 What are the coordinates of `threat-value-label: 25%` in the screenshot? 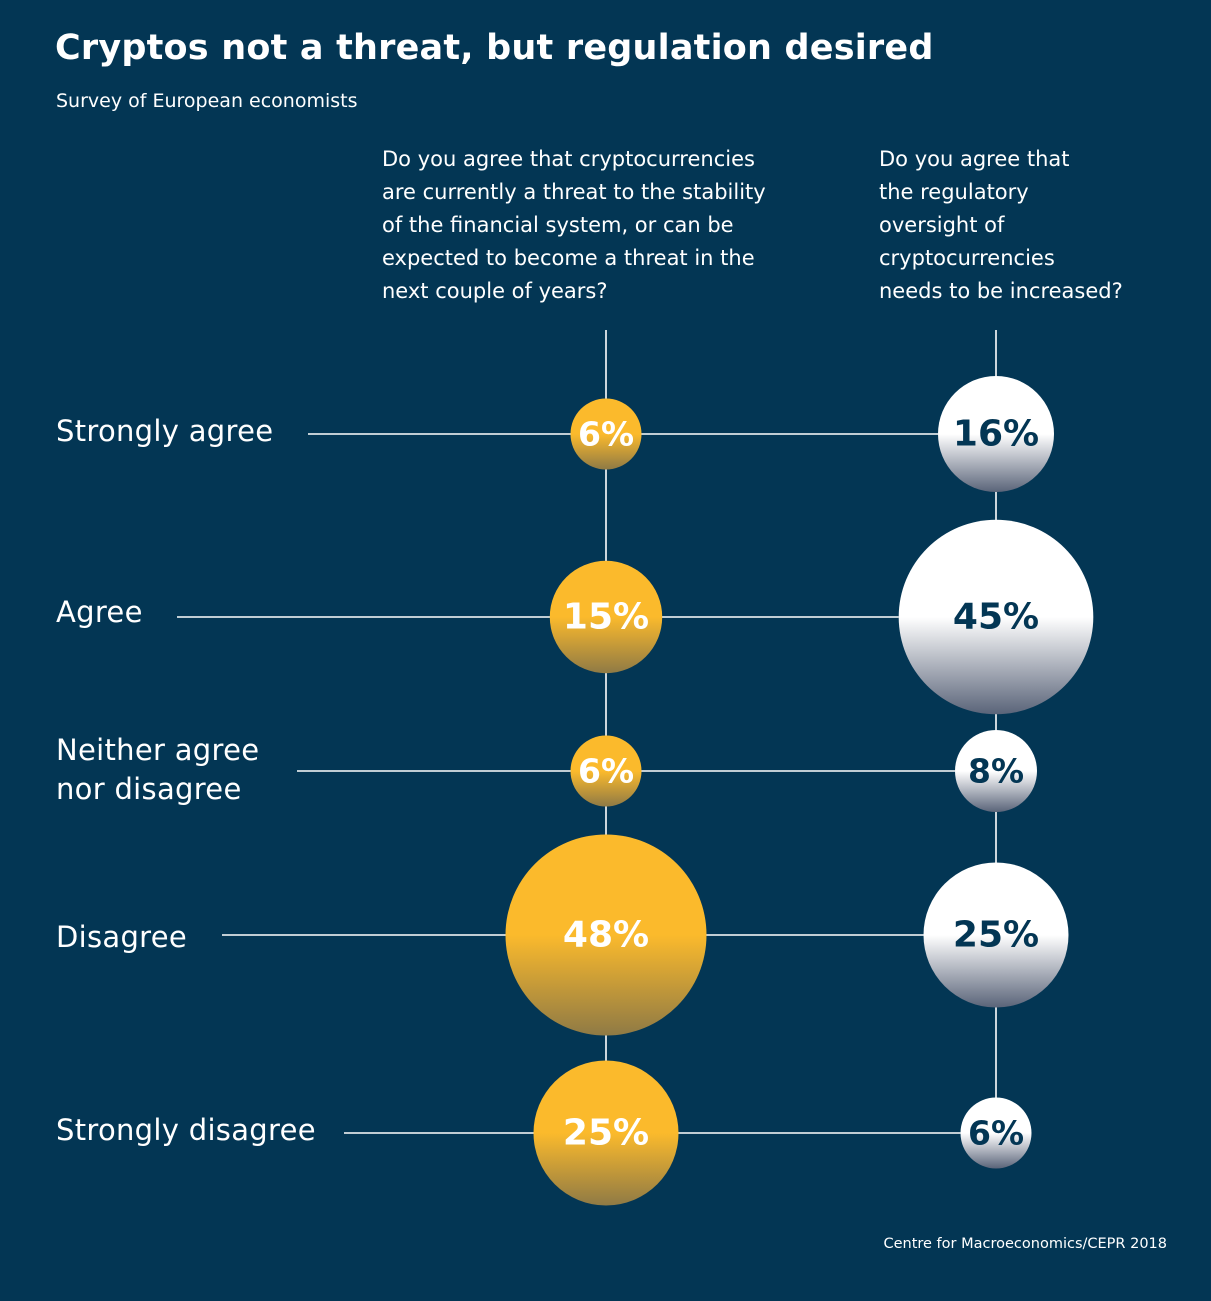 It's located at (606, 1133).